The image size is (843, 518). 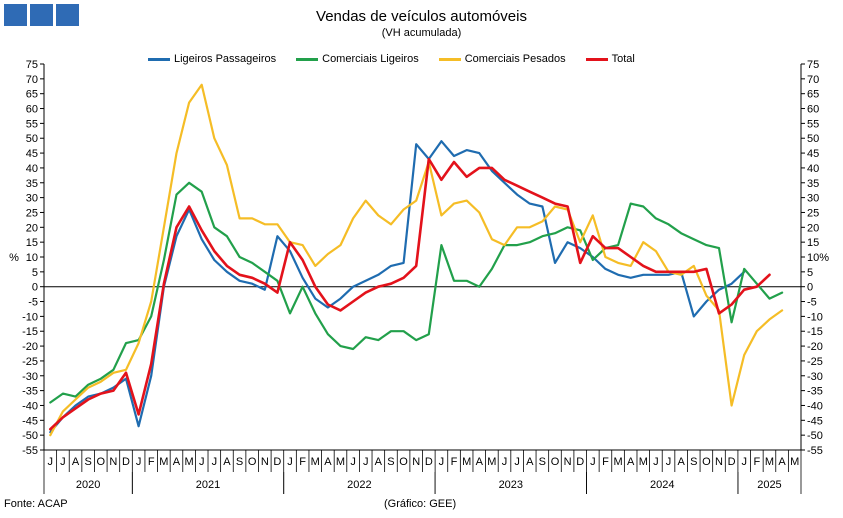 I want to click on x-year-label: 2023, so click(x=511, y=485).